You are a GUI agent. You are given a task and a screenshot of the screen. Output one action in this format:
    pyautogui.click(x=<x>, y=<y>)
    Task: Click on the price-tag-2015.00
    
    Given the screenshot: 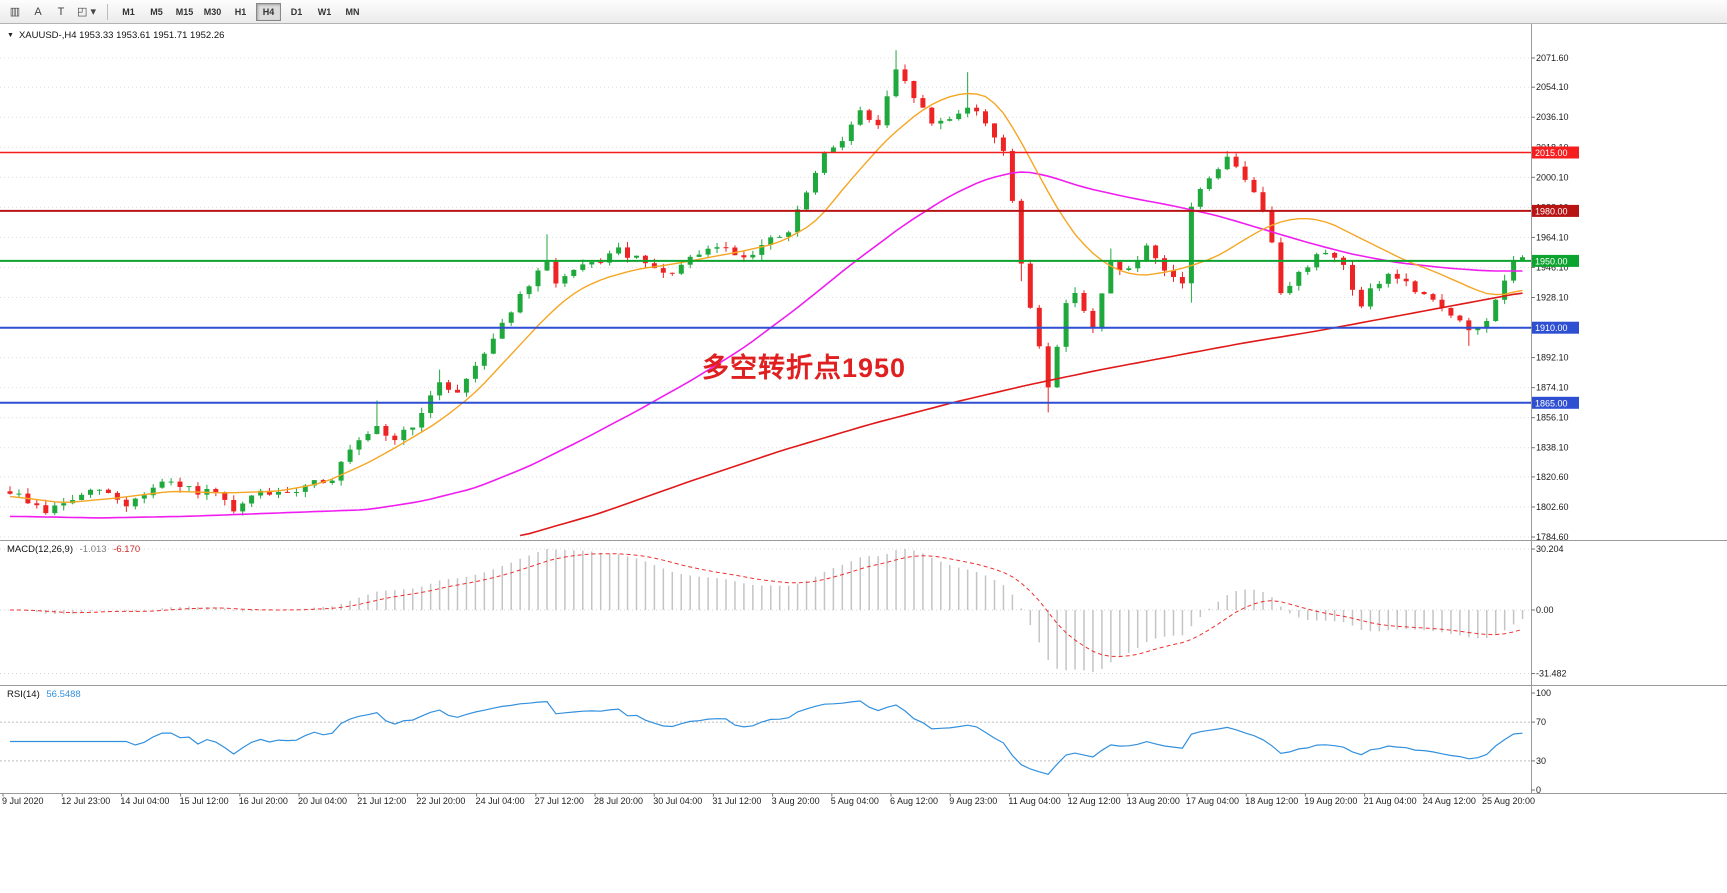 What is the action you would take?
    pyautogui.click(x=1555, y=152)
    